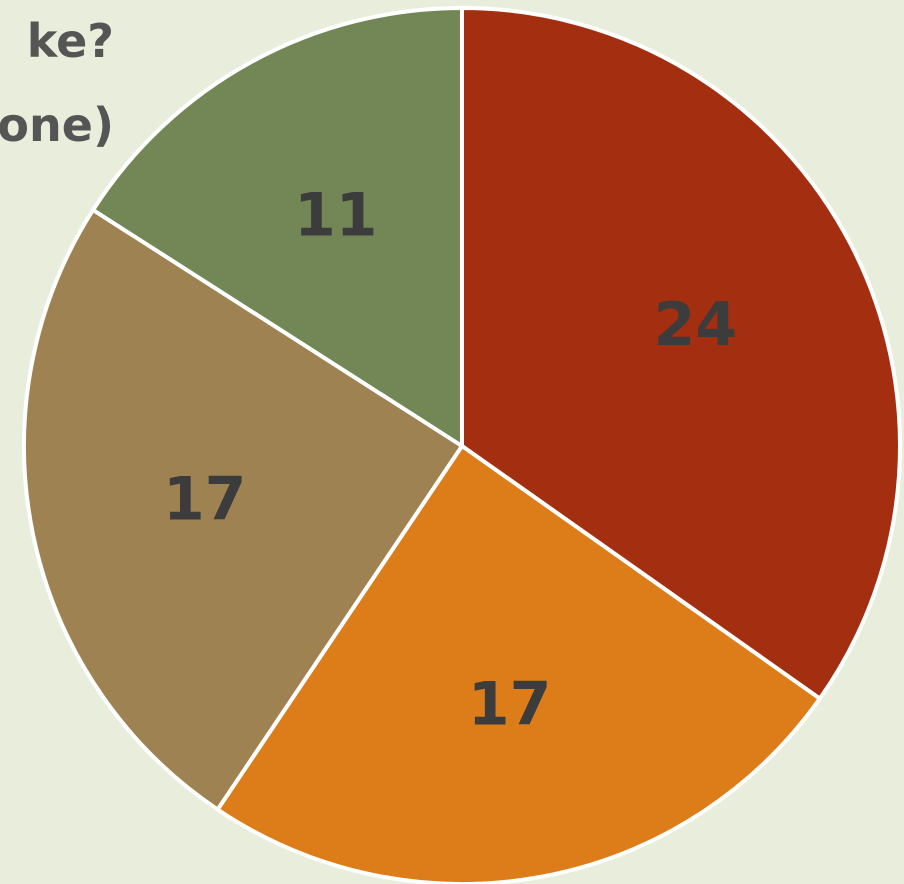  I want to click on chart-title-line-2: one), so click(57, 125).